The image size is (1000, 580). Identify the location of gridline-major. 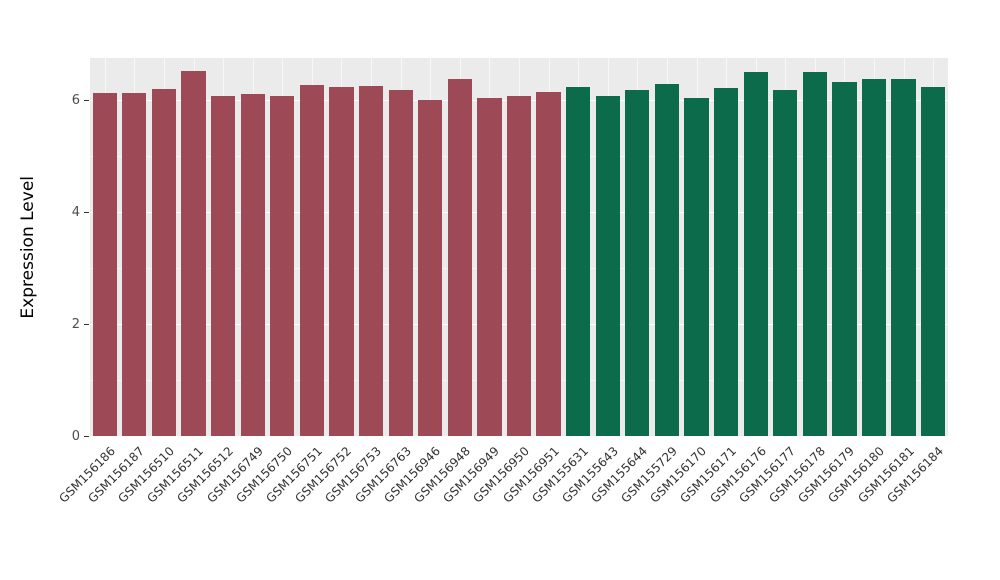
(519, 436).